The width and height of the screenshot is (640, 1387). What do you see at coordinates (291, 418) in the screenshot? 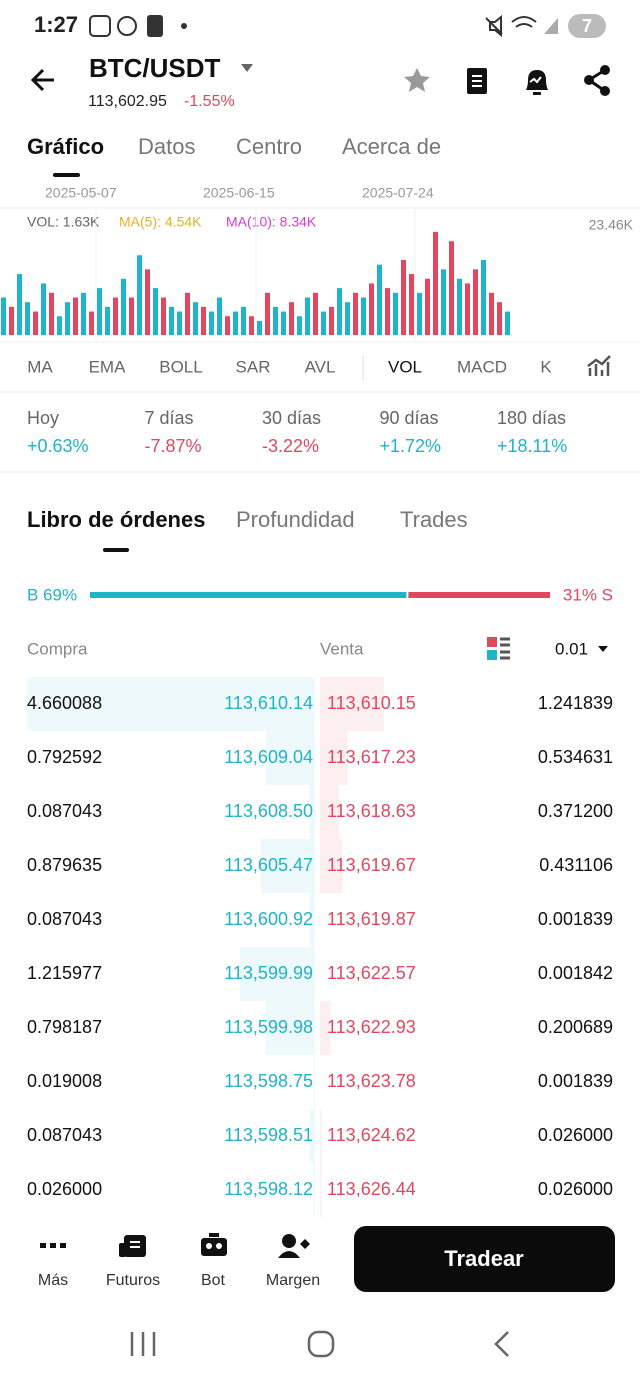
I see `period-label: 30 días` at bounding box center [291, 418].